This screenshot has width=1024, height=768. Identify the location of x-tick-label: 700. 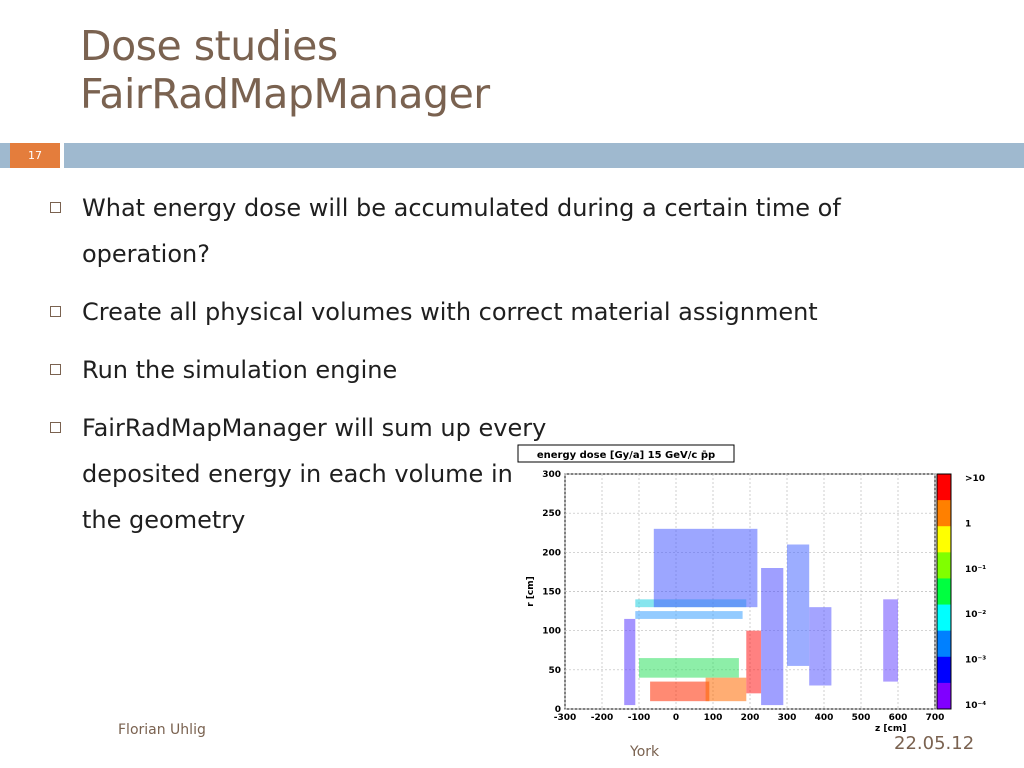
(935, 718).